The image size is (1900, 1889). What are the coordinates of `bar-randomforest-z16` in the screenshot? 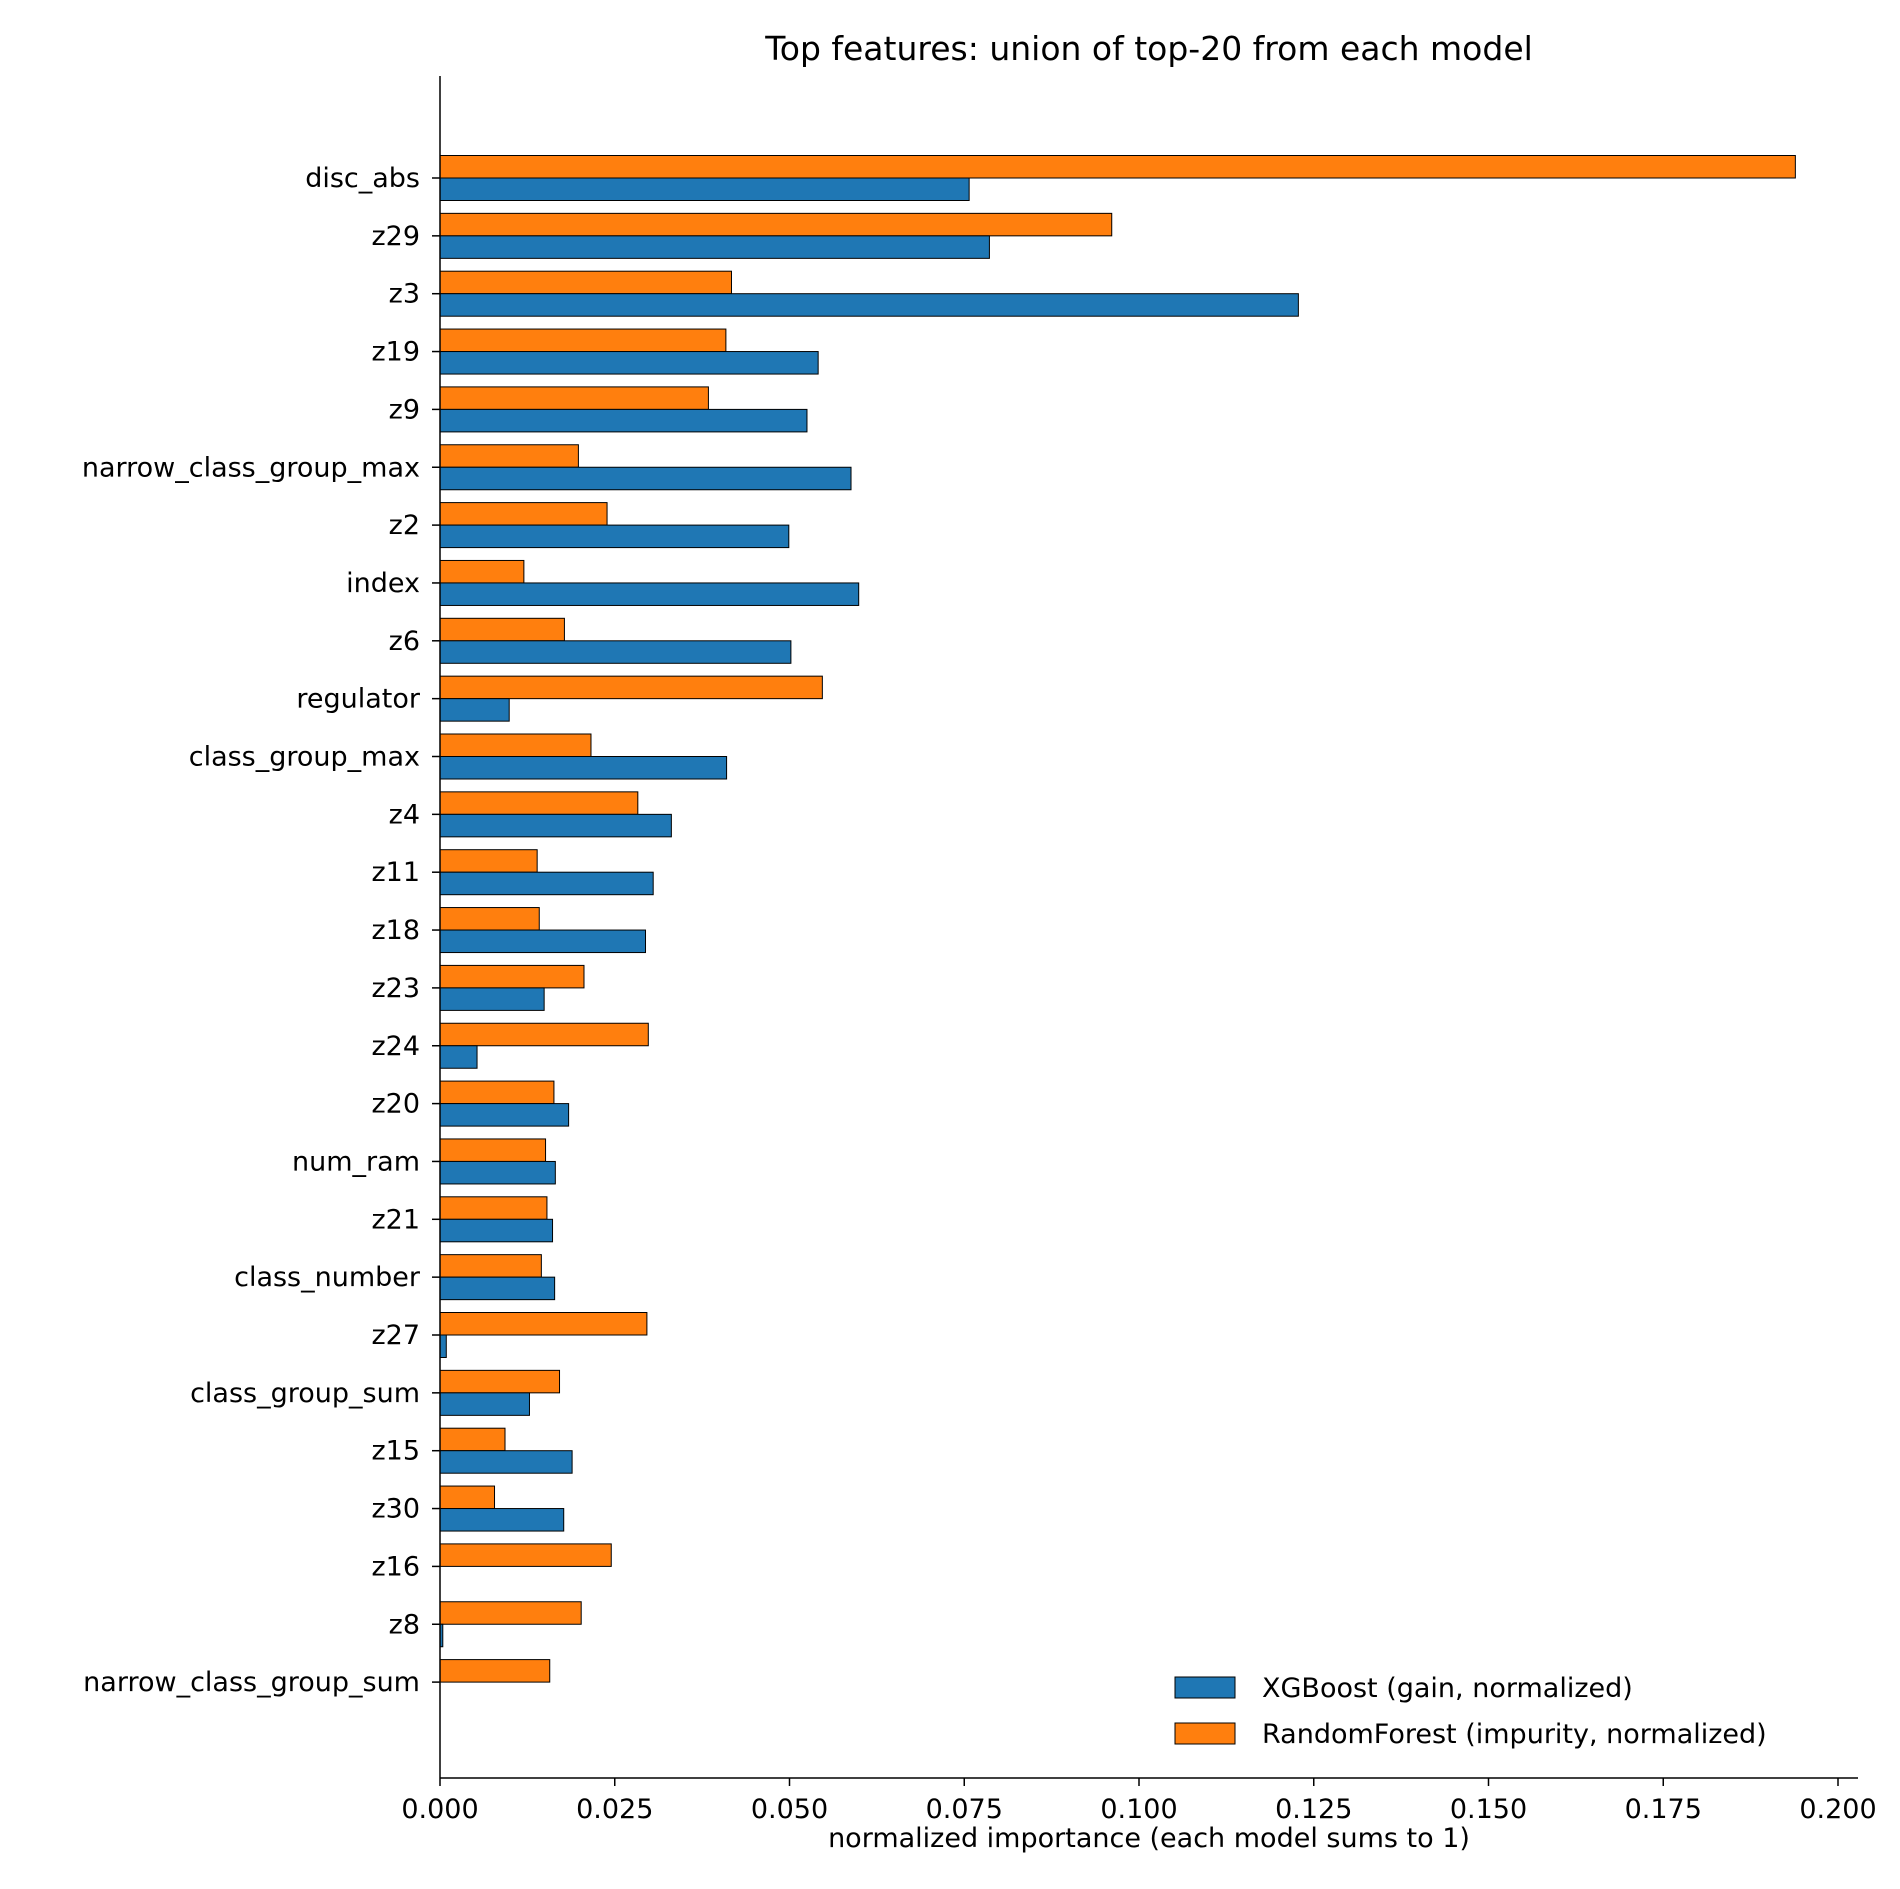 It's located at (525, 1555).